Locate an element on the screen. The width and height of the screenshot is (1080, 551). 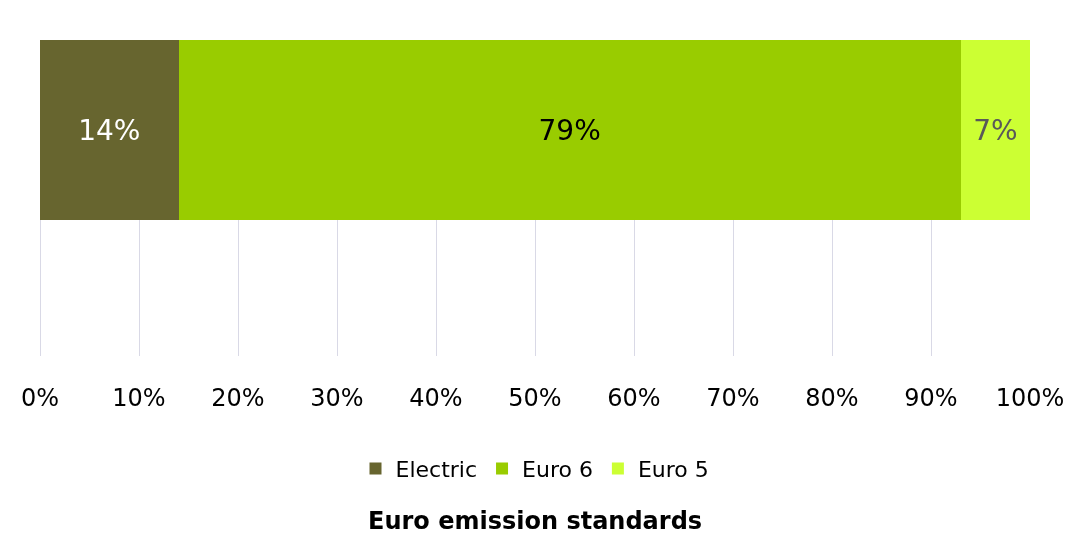
data-label: 14% is located at coordinates (109, 130).